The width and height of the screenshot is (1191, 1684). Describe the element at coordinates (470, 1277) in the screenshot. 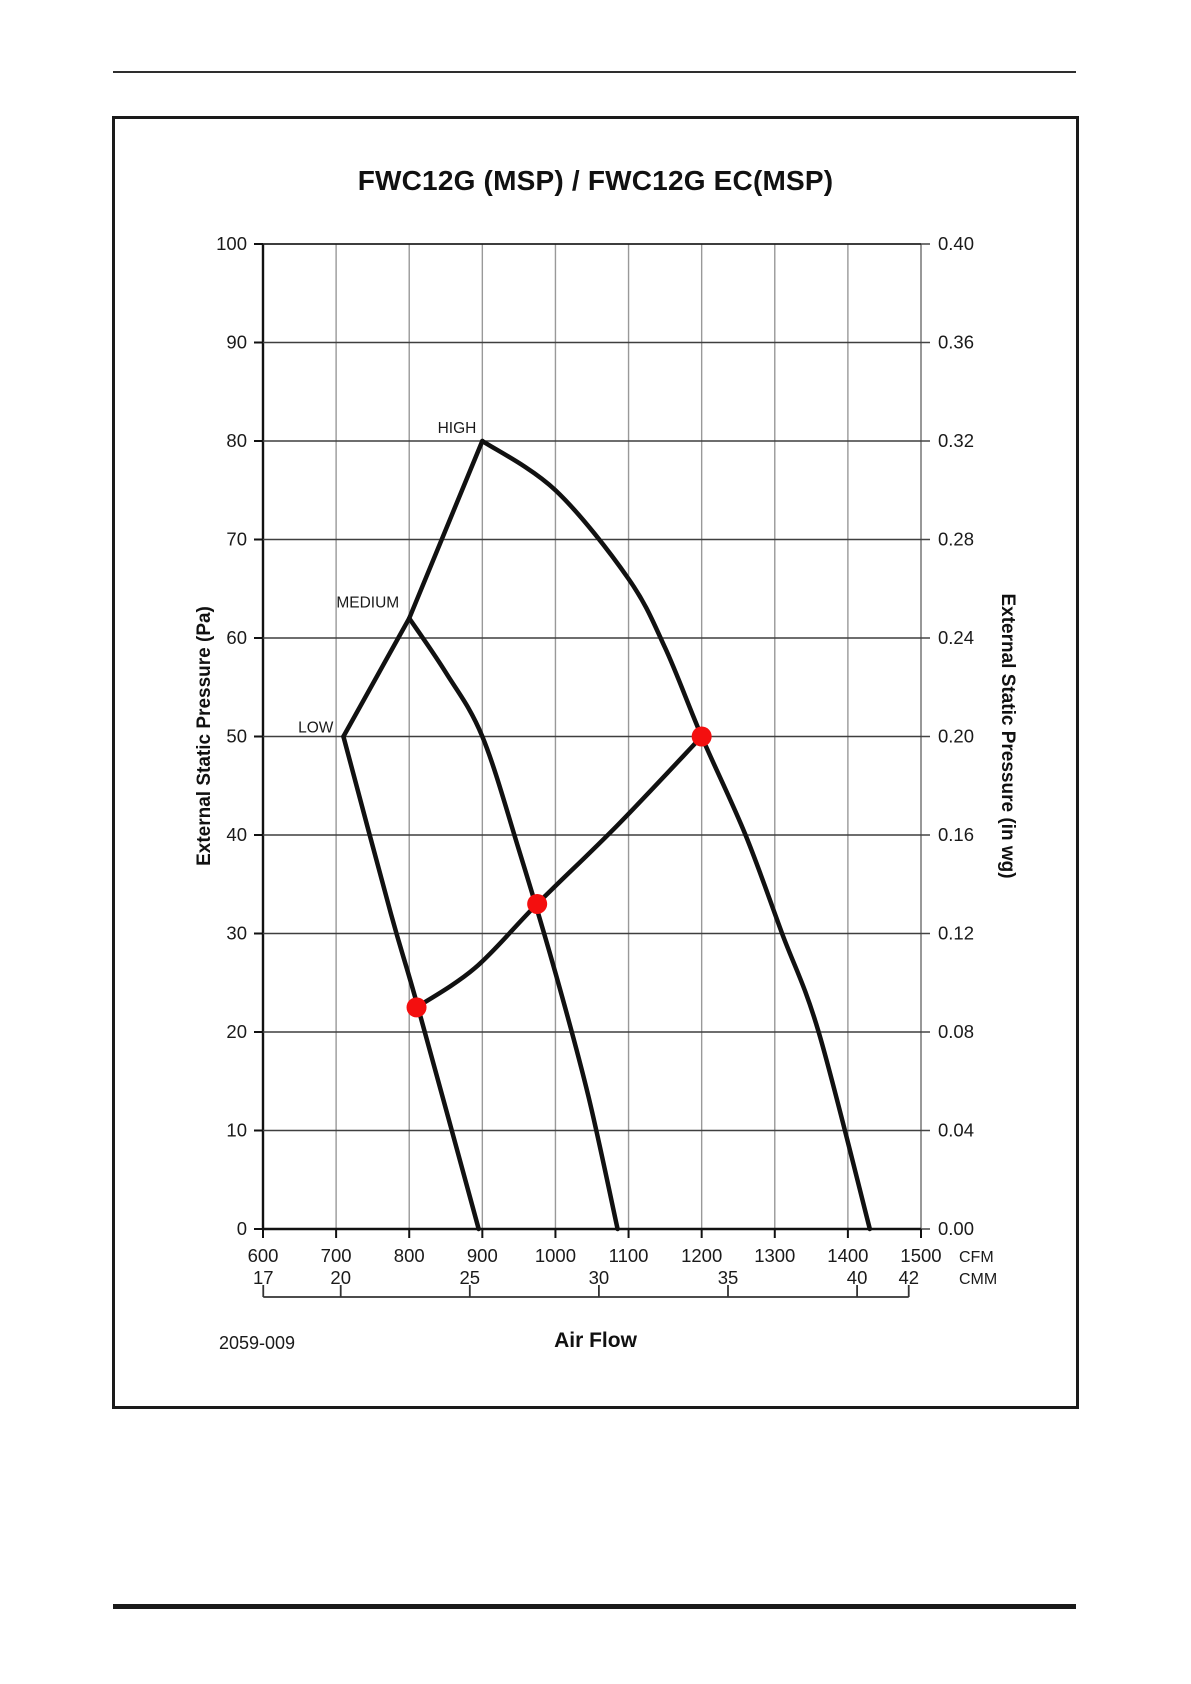

I see `svg-text: 25` at that location.